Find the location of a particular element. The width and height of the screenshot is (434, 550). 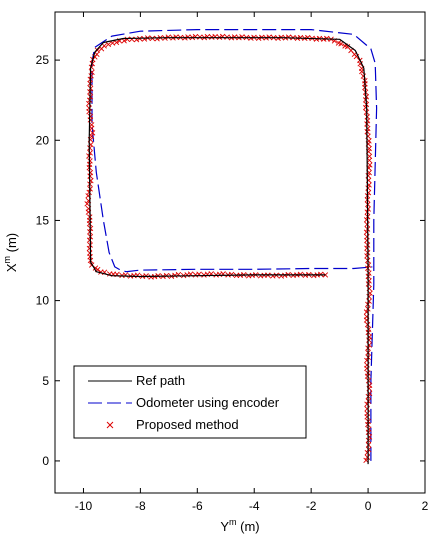

y-axis-label-base: X is located at coordinates (11, 267).